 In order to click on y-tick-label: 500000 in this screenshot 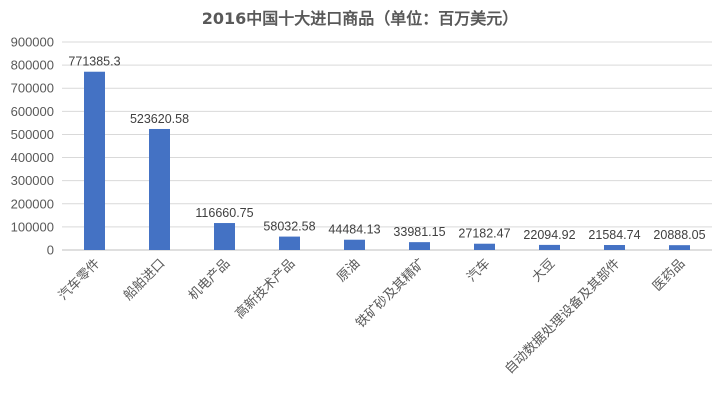, I will do `click(32, 134)`.